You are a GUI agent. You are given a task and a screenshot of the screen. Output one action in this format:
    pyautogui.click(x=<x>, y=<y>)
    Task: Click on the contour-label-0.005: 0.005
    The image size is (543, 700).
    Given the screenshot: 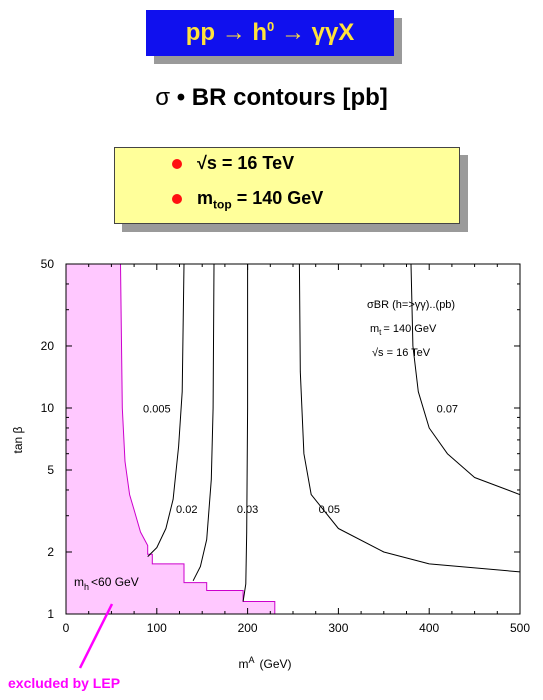 What is the action you would take?
    pyautogui.click(x=157, y=410)
    